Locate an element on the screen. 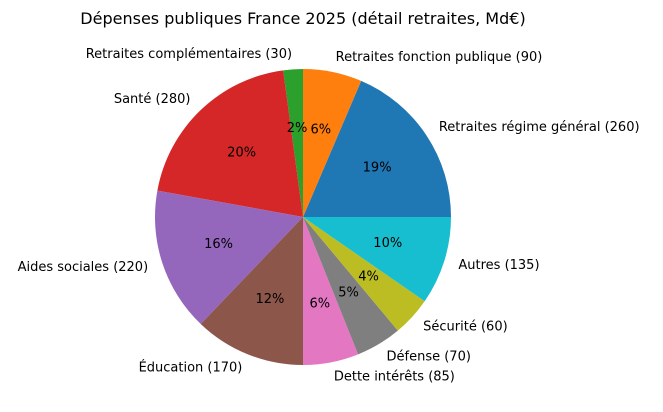  slice-label: Dette intérêts (85) is located at coordinates (394, 376).